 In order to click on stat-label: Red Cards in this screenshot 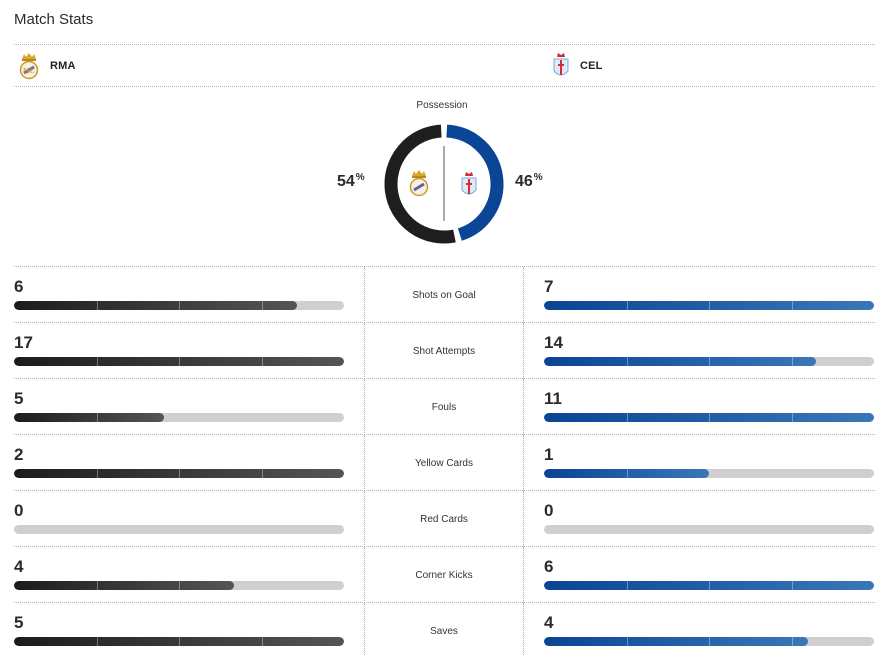, I will do `click(444, 519)`.